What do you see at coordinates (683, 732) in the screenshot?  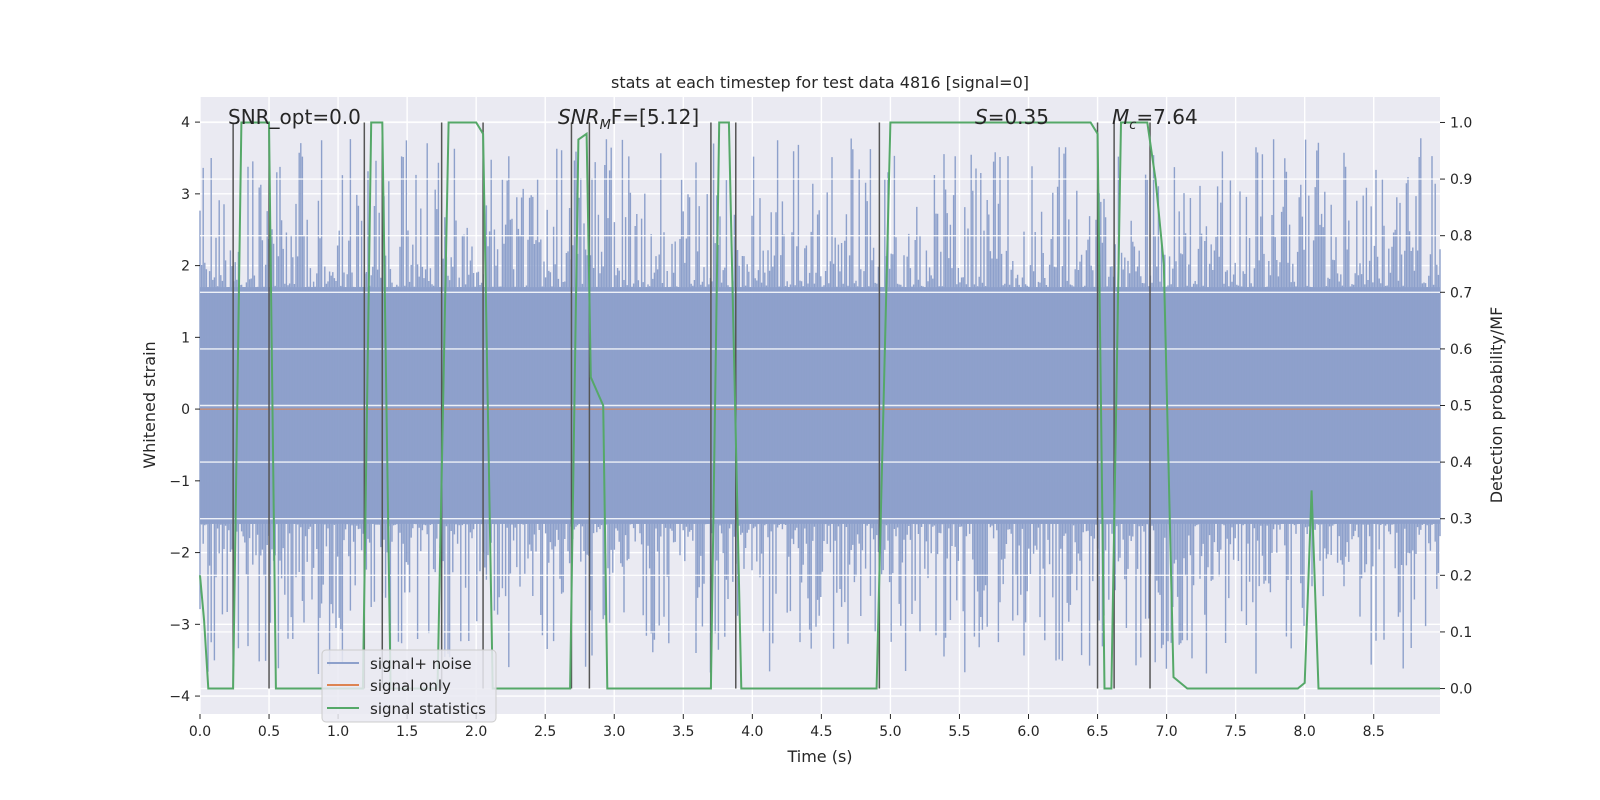 I see `x-tick-label: 3.5` at bounding box center [683, 732].